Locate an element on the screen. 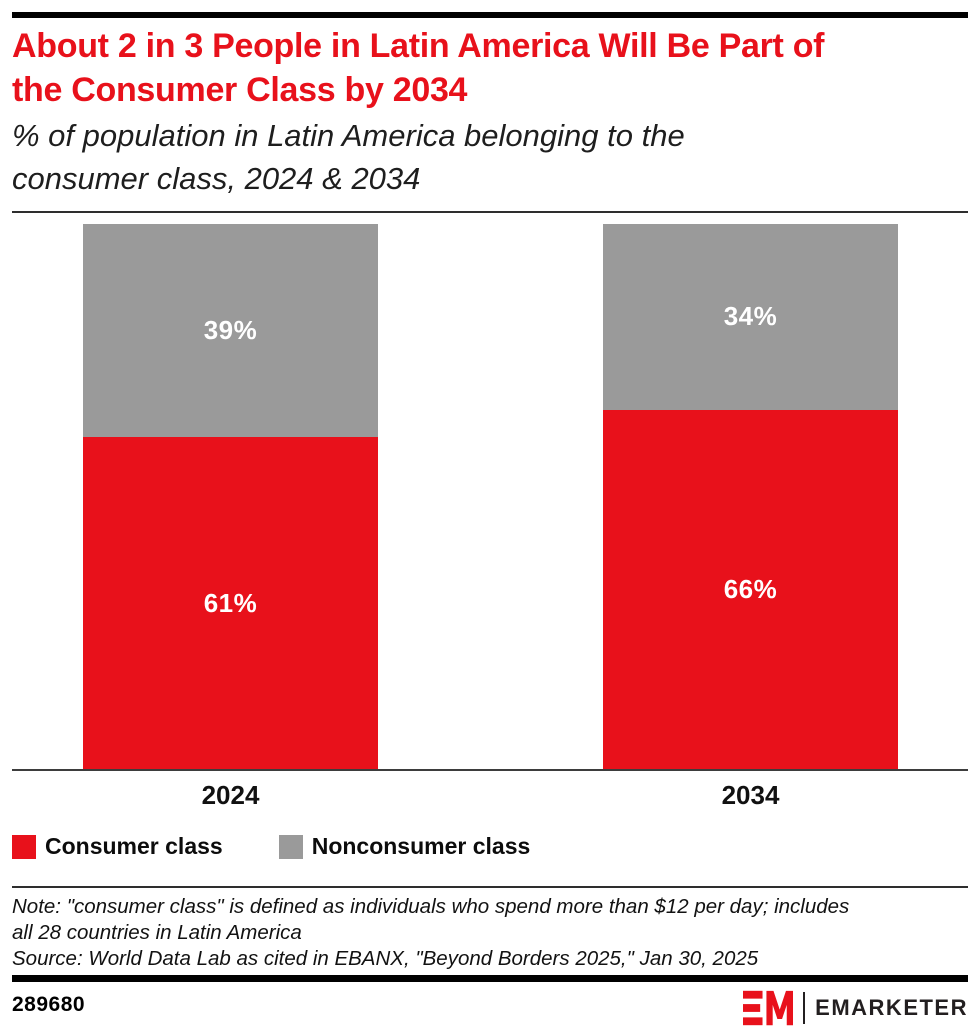 The height and width of the screenshot is (1030, 980). legend-swatch-consumer-class is located at coordinates (24, 846).